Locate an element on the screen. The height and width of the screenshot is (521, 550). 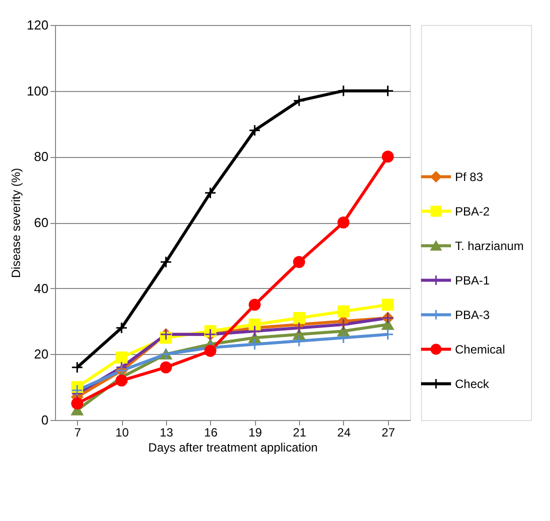
y-tick-label: 0 is located at coordinates (44, 420).